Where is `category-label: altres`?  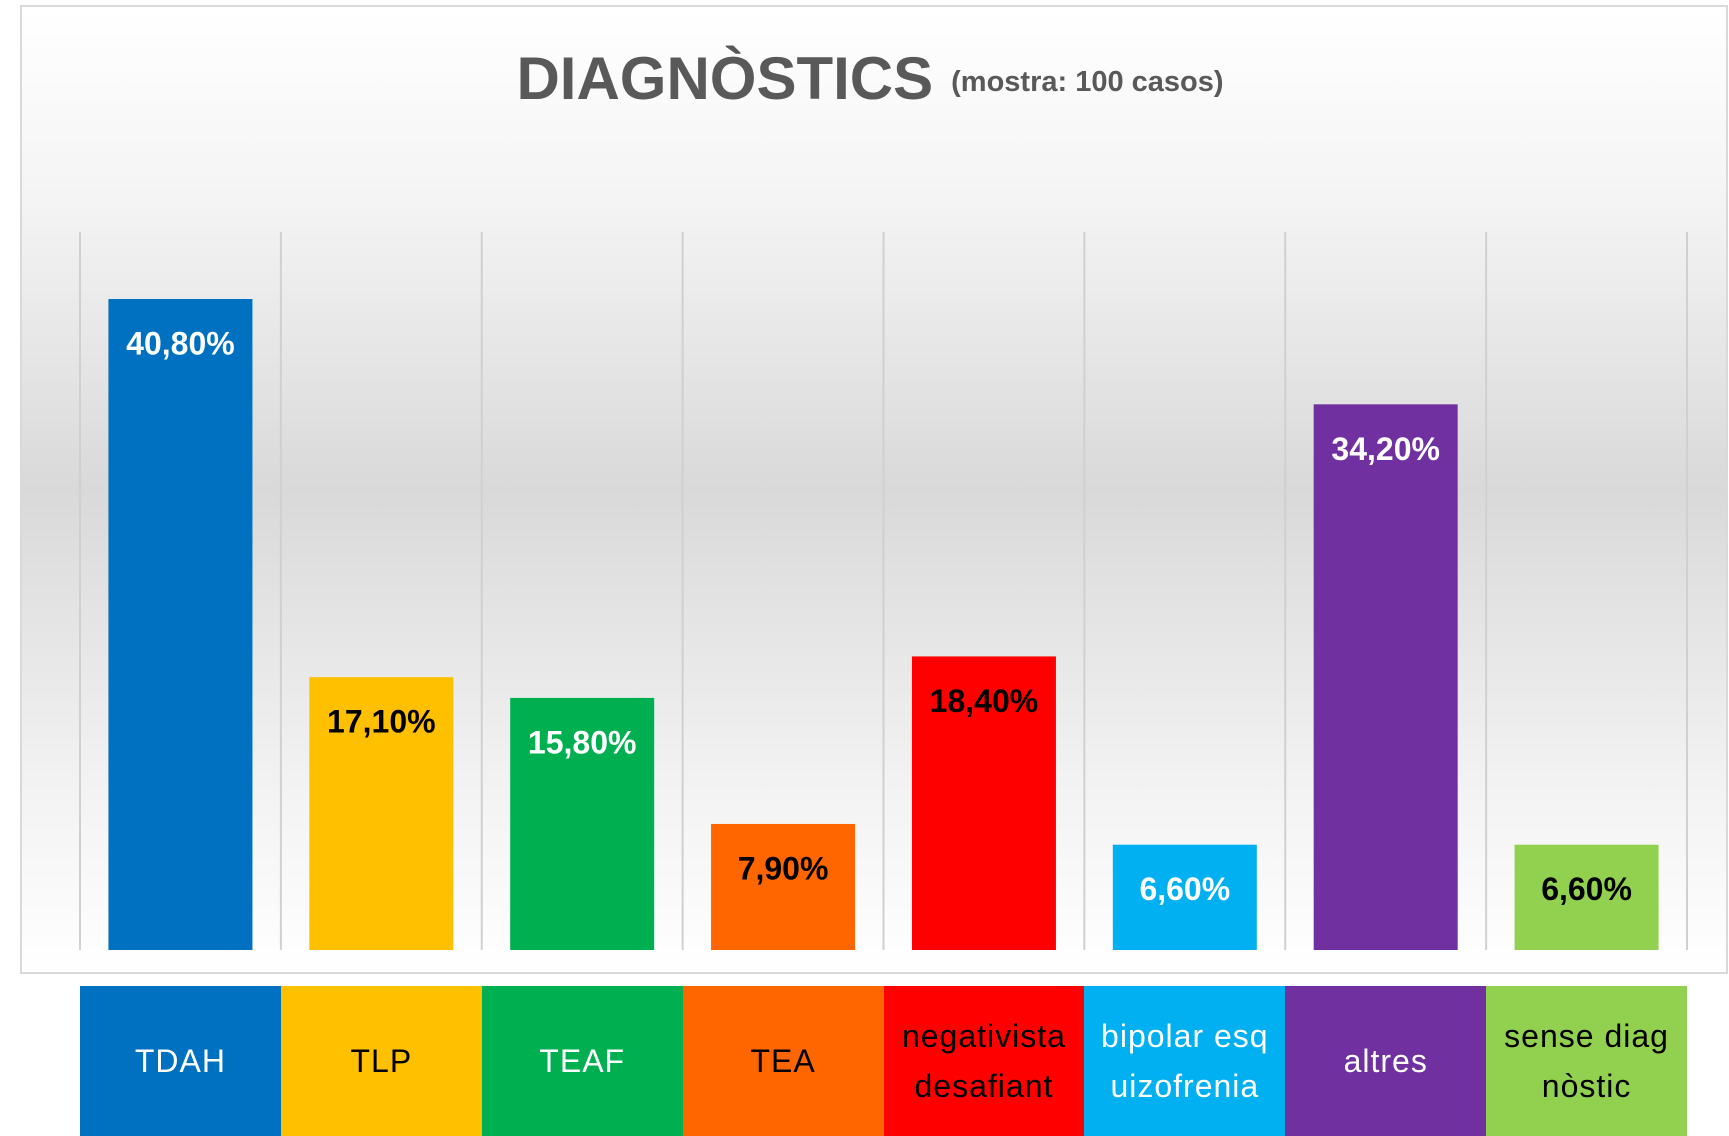 category-label: altres is located at coordinates (1386, 1061).